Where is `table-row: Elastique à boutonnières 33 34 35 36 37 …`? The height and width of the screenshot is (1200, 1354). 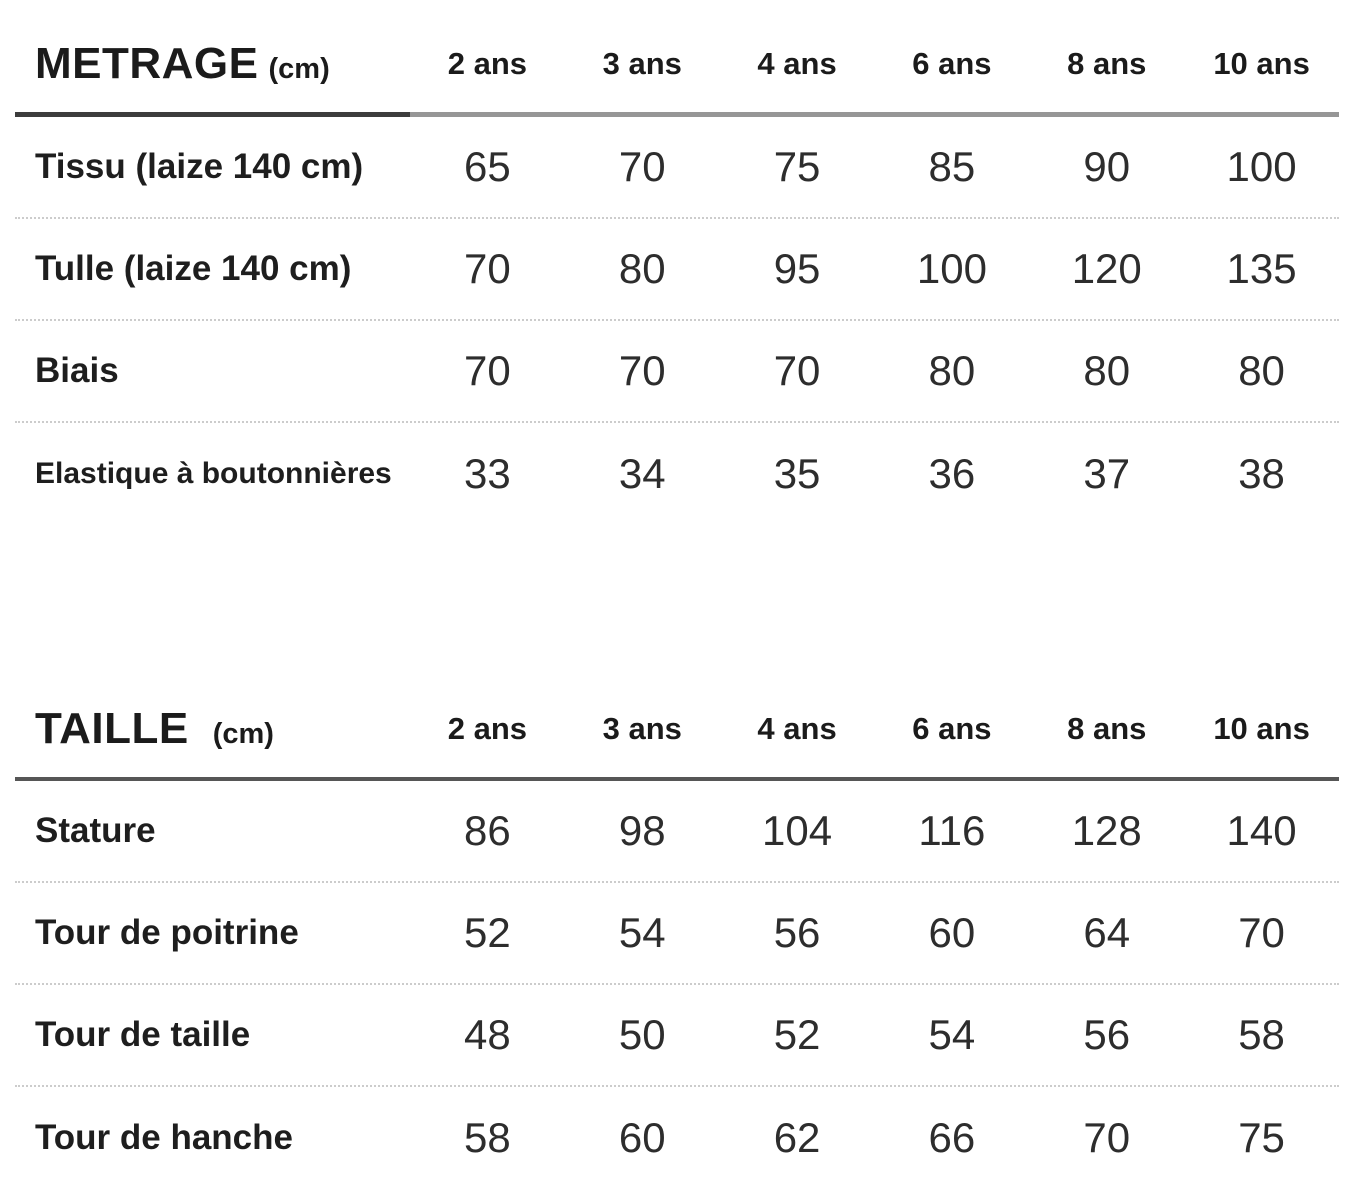 table-row: Elastique à boutonnières 33 34 35 36 37 … is located at coordinates (677, 474).